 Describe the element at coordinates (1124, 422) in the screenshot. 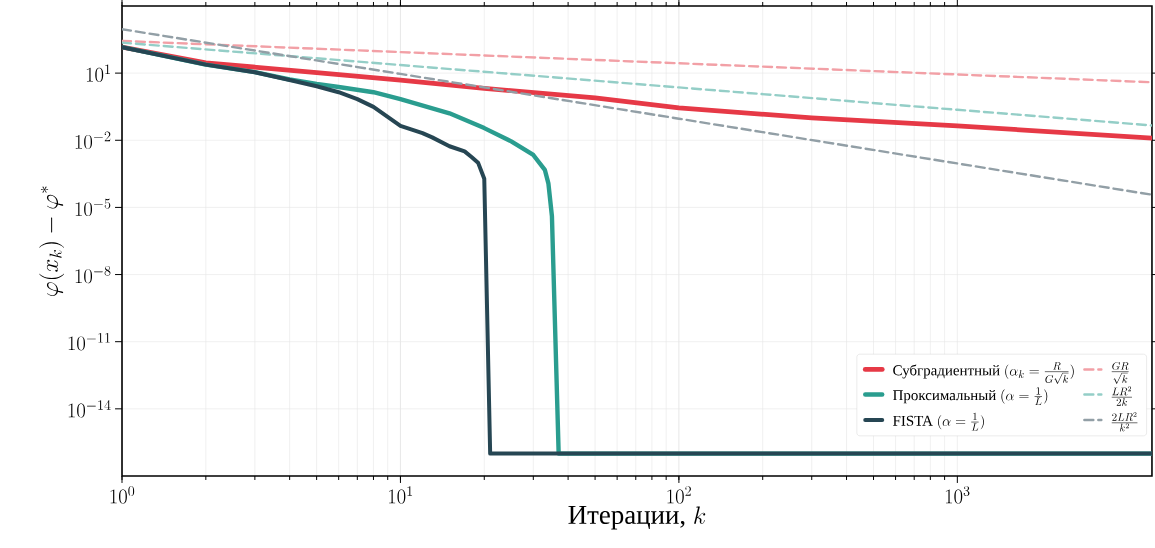

I see `legend-label: $\frac{2LR^2}{k^2}$` at that location.